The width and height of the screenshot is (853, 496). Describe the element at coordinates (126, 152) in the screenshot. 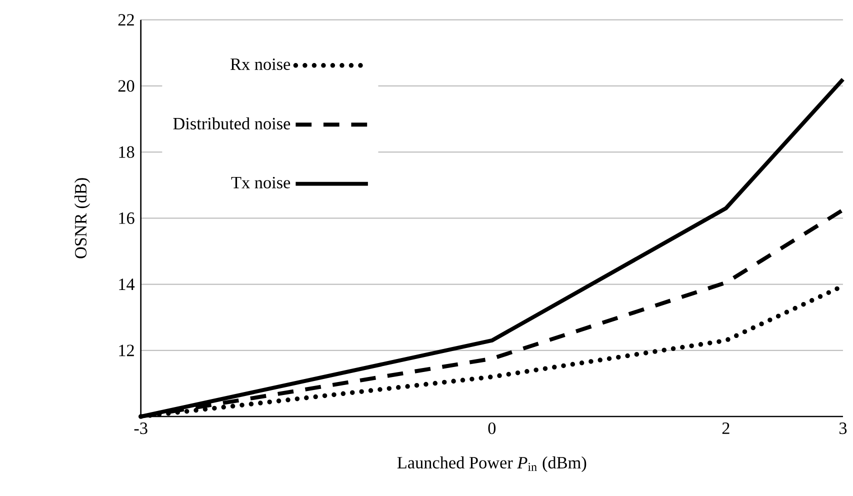

I see `y-tick-label: 18` at that location.